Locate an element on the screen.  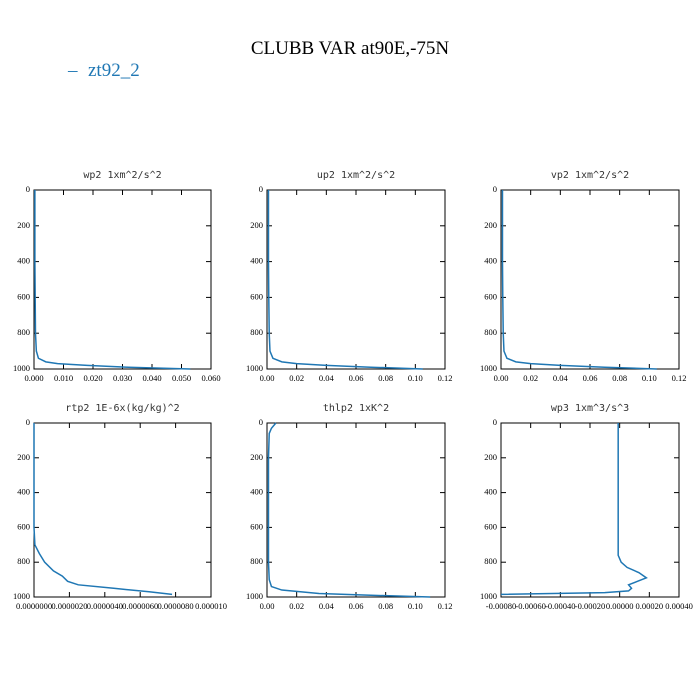
subplot-title: rtp2 1E-6x(kg/kg)^2 is located at coordinates (122, 408).